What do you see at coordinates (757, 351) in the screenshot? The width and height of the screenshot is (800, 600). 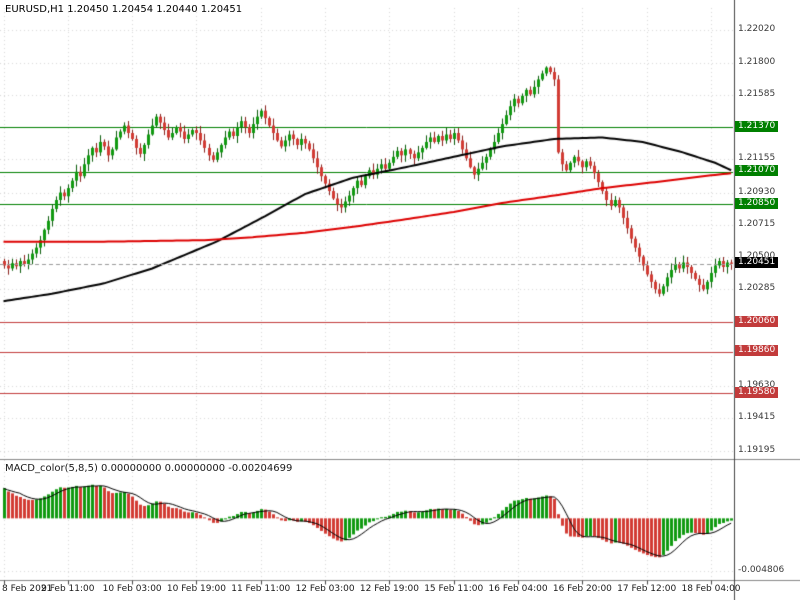 I see `support-level-label: 1.19860` at bounding box center [757, 351].